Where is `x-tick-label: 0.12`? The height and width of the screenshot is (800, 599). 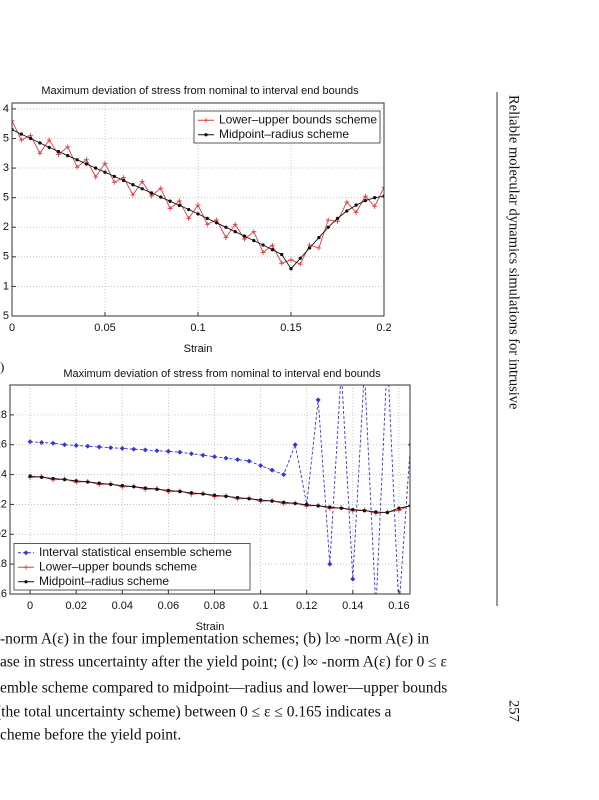
x-tick-label: 0.12 is located at coordinates (306, 606).